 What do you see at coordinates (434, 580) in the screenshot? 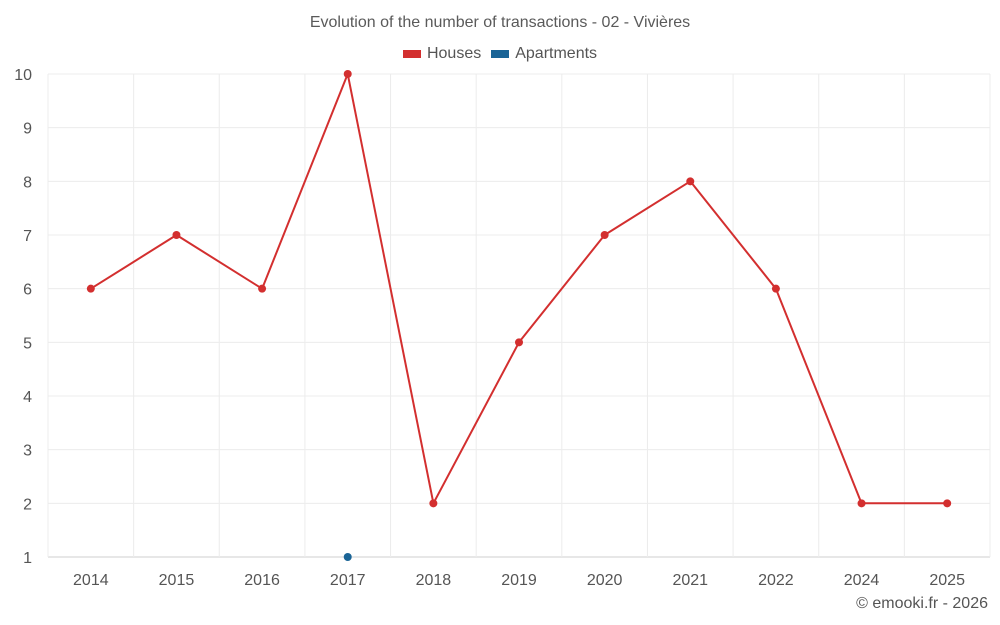
I see `x-tick-label-2018: 2018` at bounding box center [434, 580].